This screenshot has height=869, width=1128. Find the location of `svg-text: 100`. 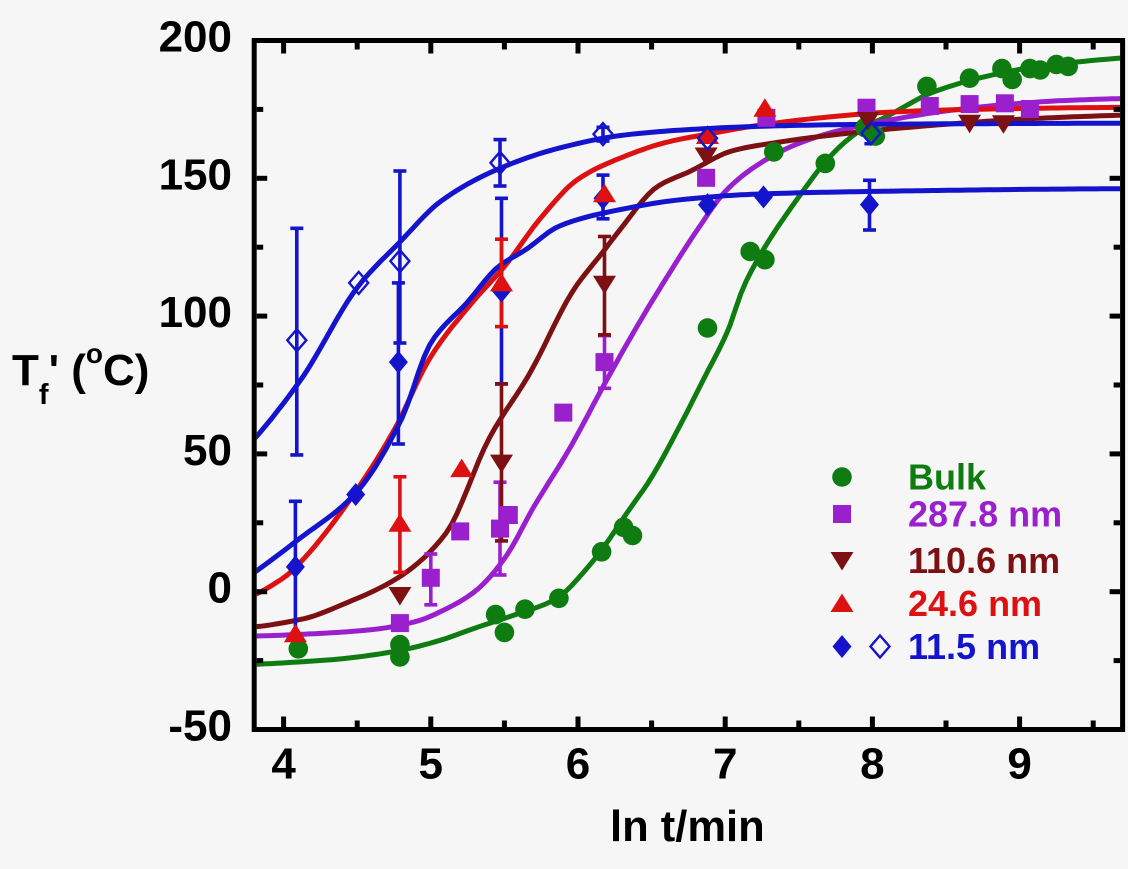

svg-text: 100 is located at coordinates (195, 312).